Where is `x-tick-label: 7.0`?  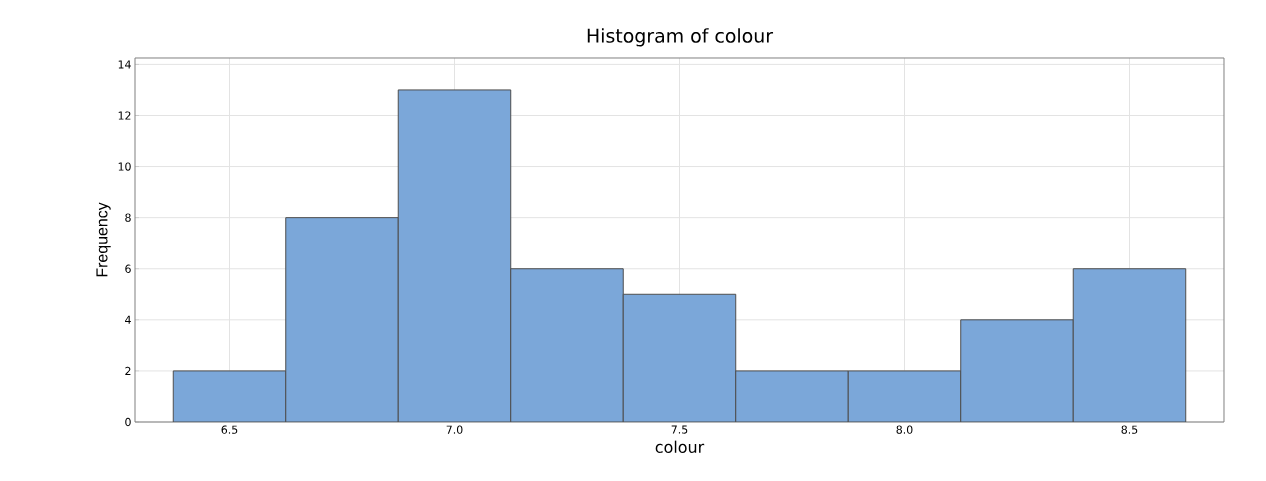
x-tick-label: 7.0 is located at coordinates (454, 429).